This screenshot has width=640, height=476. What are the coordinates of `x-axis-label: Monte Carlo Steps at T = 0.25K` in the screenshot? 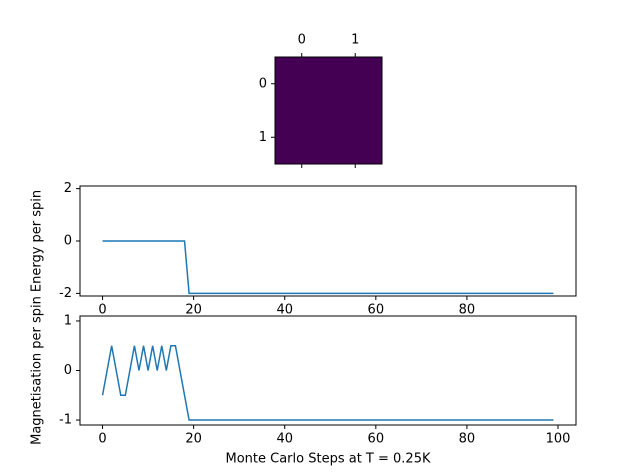 It's located at (328, 459).